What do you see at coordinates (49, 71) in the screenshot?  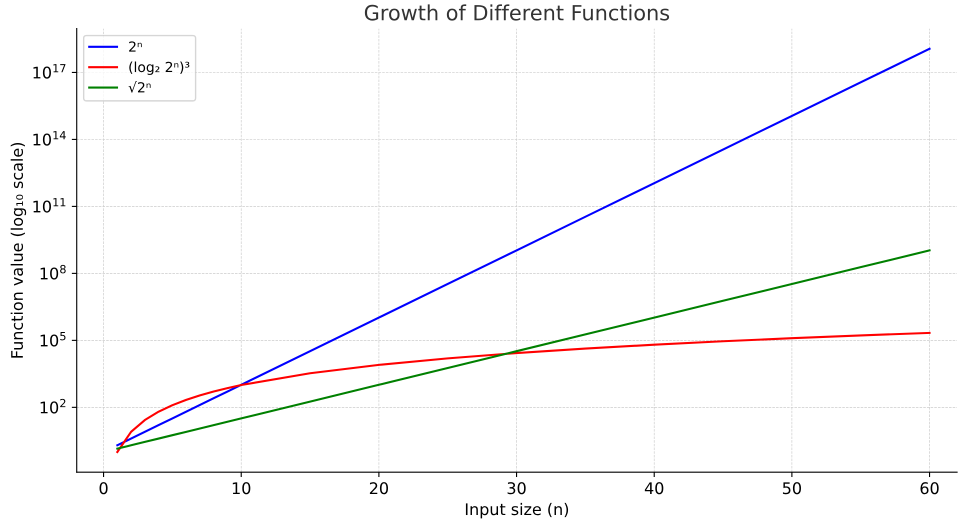 I see `y-tick-label: 10$^{17}$` at bounding box center [49, 71].